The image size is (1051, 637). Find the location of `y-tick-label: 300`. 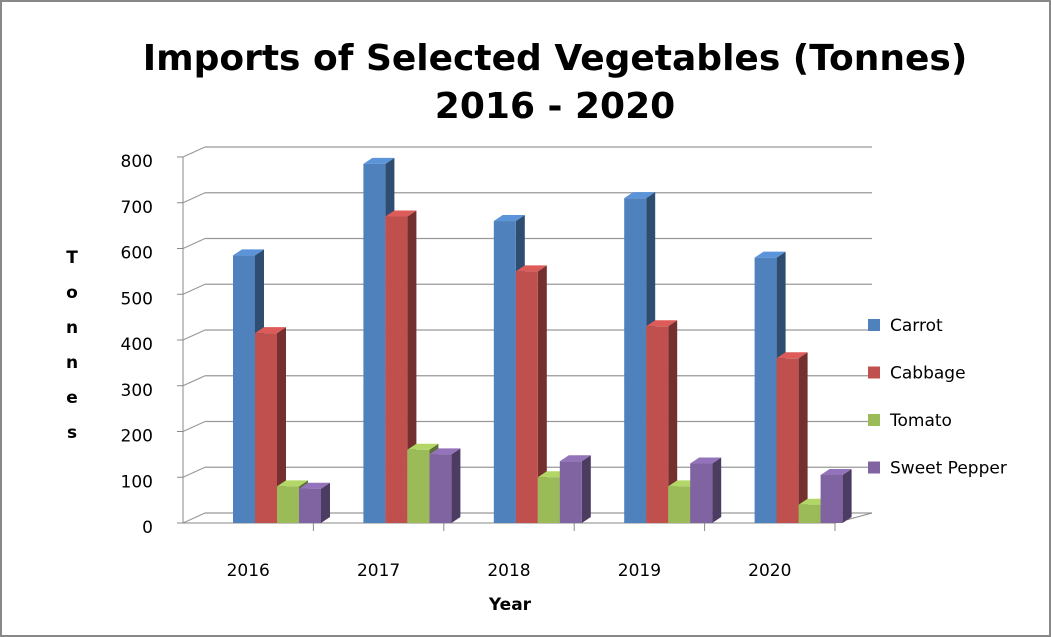

y-tick-label: 300 is located at coordinates (137, 391).